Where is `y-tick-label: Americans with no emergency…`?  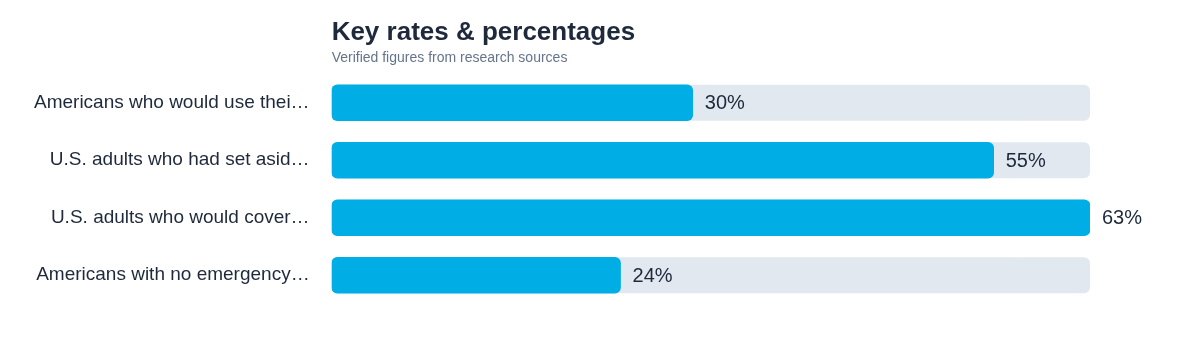
y-tick-label: Americans with no emergency… is located at coordinates (173, 274).